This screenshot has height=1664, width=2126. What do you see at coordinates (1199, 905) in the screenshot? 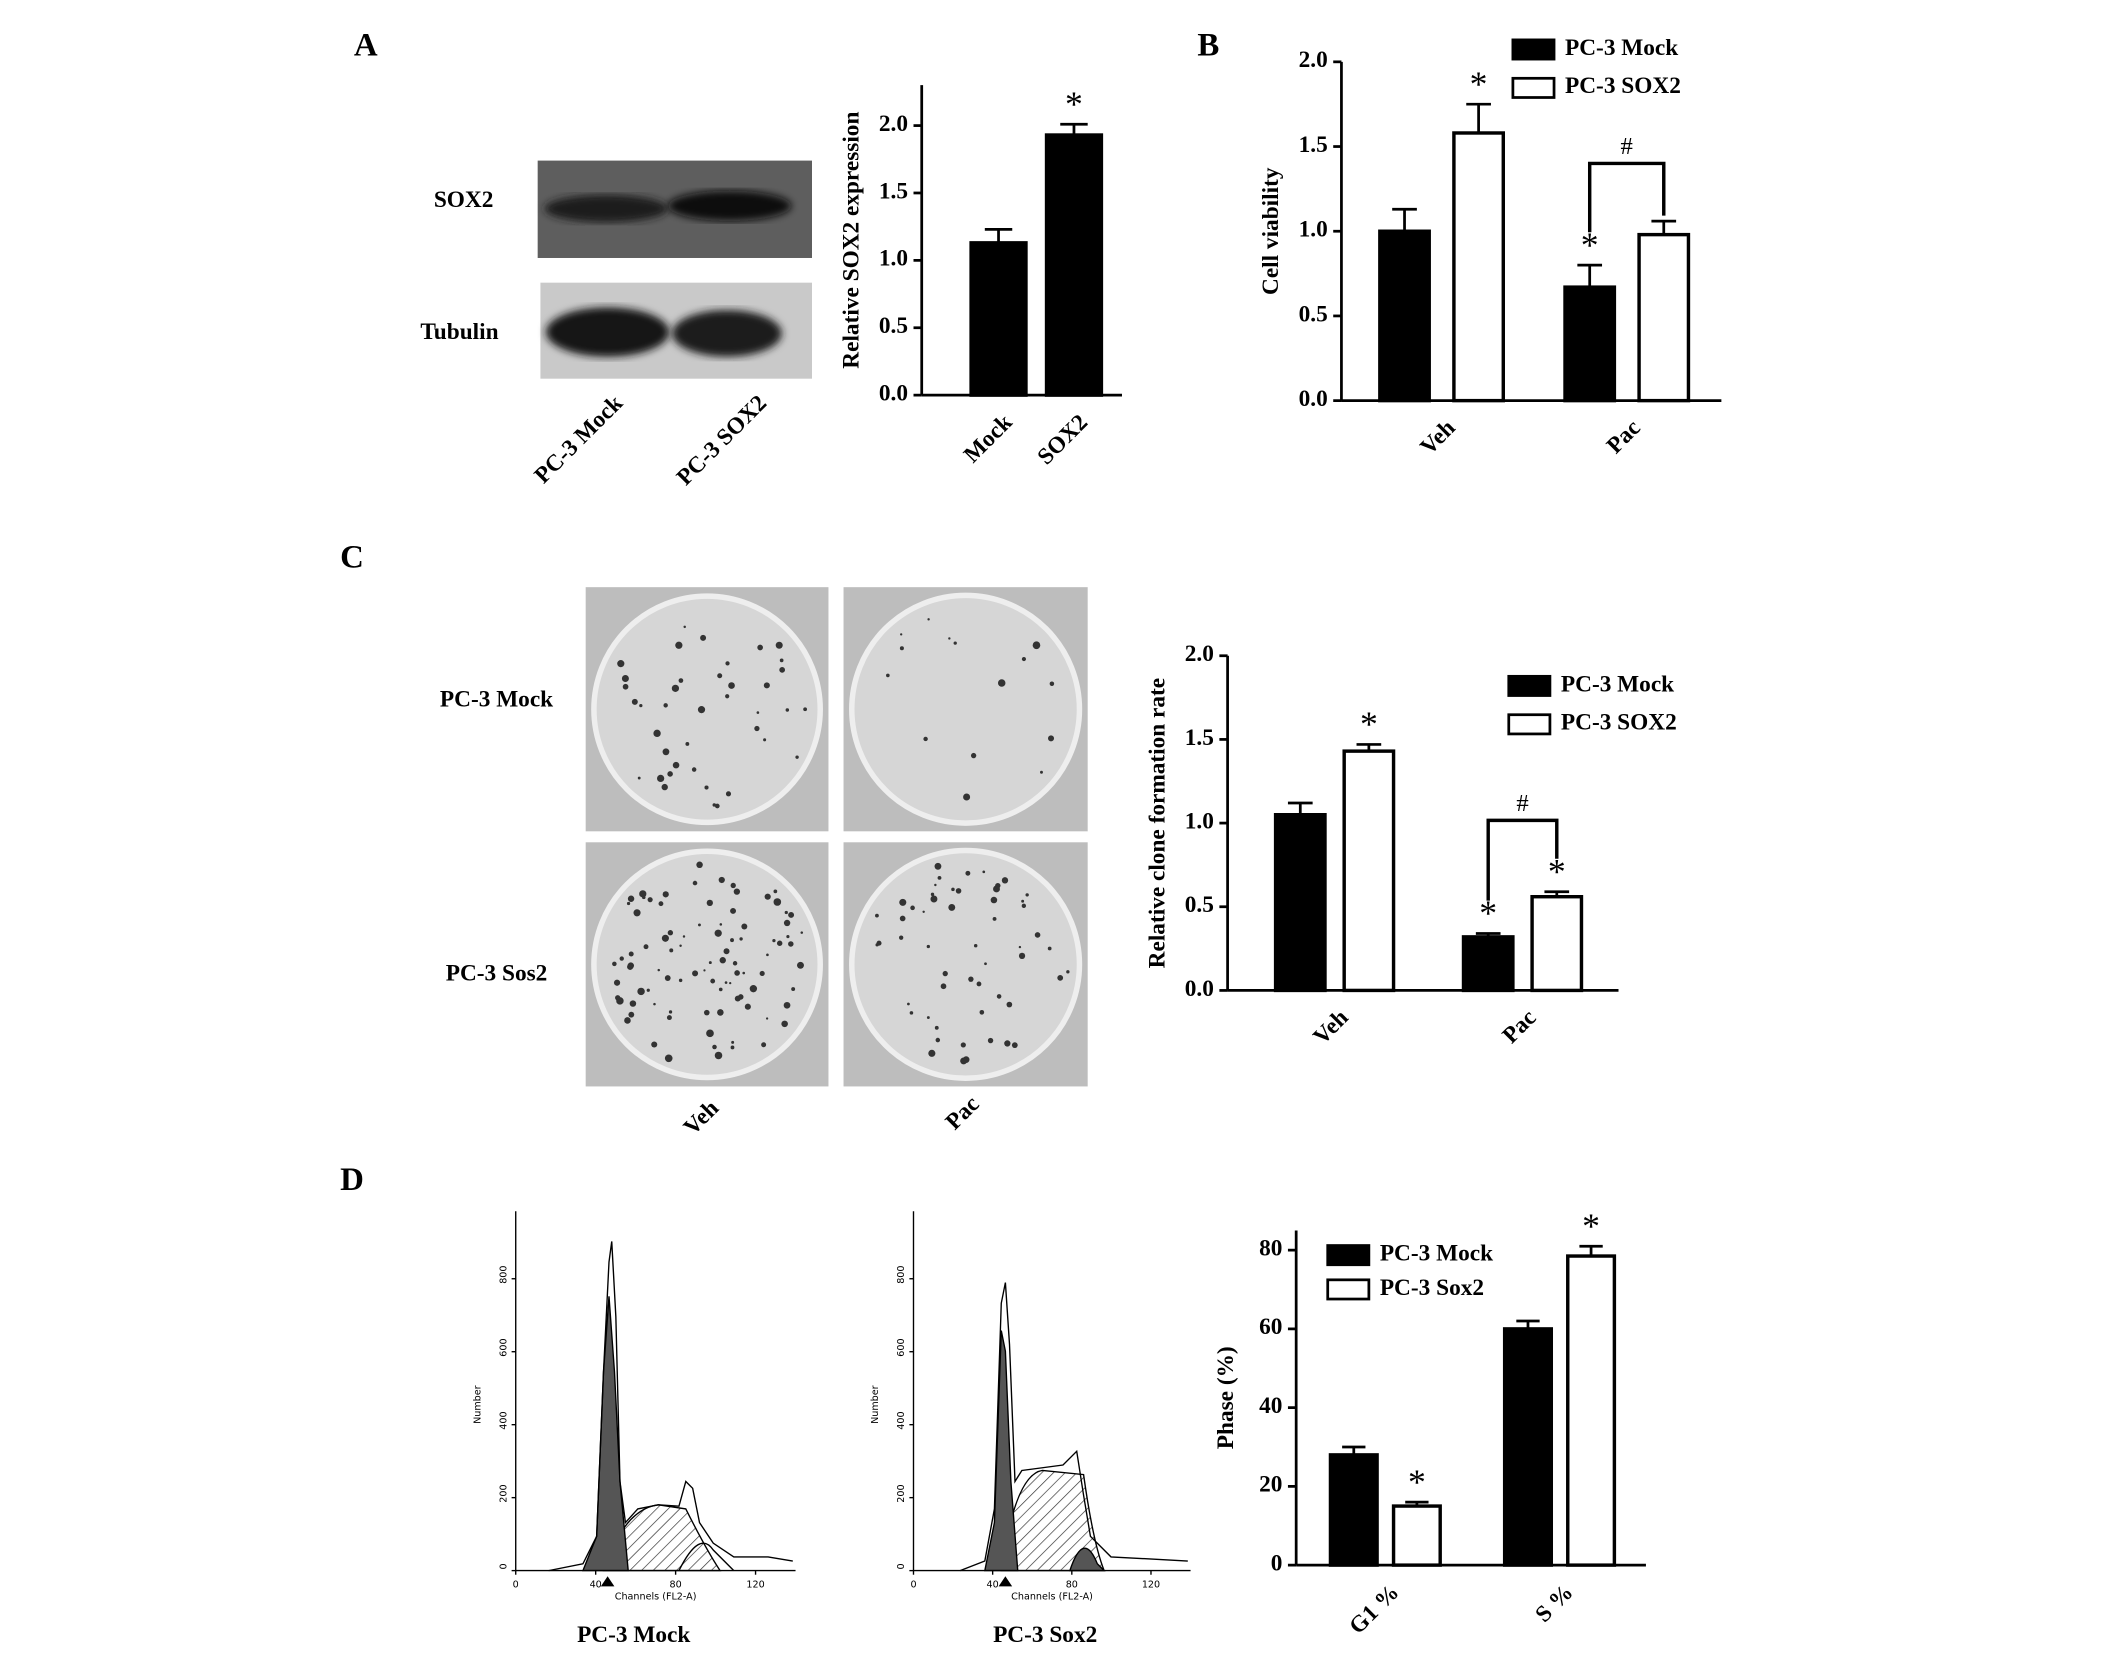
I see `y-tick-label: 0.5` at bounding box center [1199, 905].